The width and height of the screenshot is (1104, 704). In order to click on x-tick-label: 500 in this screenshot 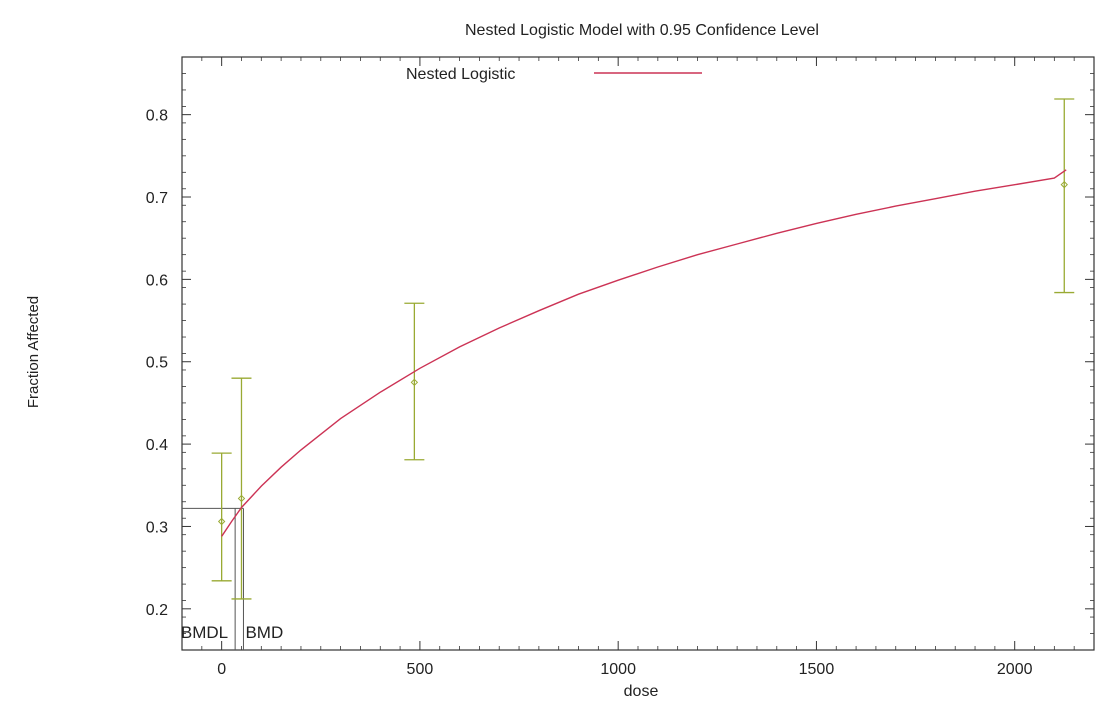, I will do `click(420, 669)`.